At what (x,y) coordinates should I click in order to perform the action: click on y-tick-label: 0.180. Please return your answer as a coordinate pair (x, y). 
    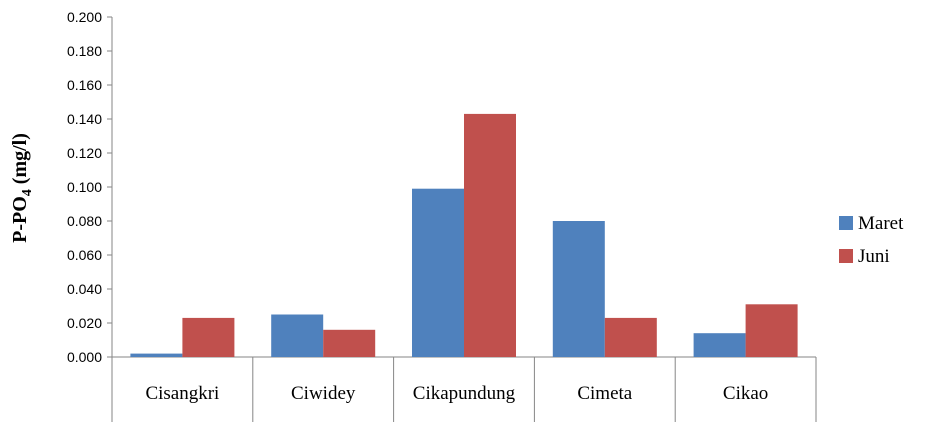
    Looking at the image, I should click on (84, 51).